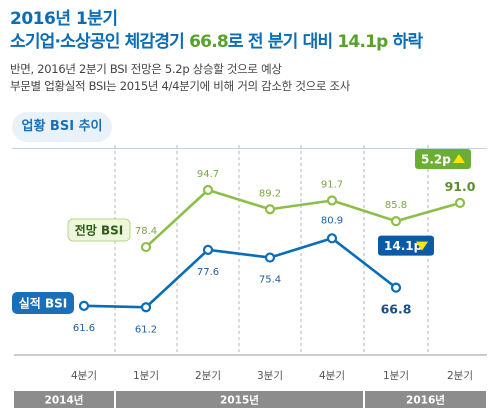 Image resolution: width=499 pixels, height=416 pixels. Describe the element at coordinates (249, 148) in the screenshot. I see `section-divider` at that location.